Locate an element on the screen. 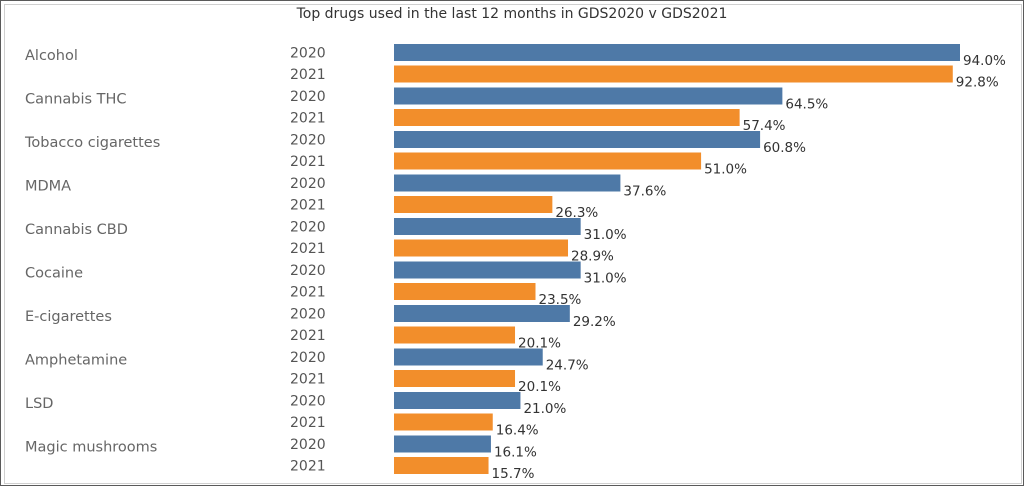 This screenshot has width=1024, height=486. bar-cannabis-cbd-2021 is located at coordinates (481, 248).